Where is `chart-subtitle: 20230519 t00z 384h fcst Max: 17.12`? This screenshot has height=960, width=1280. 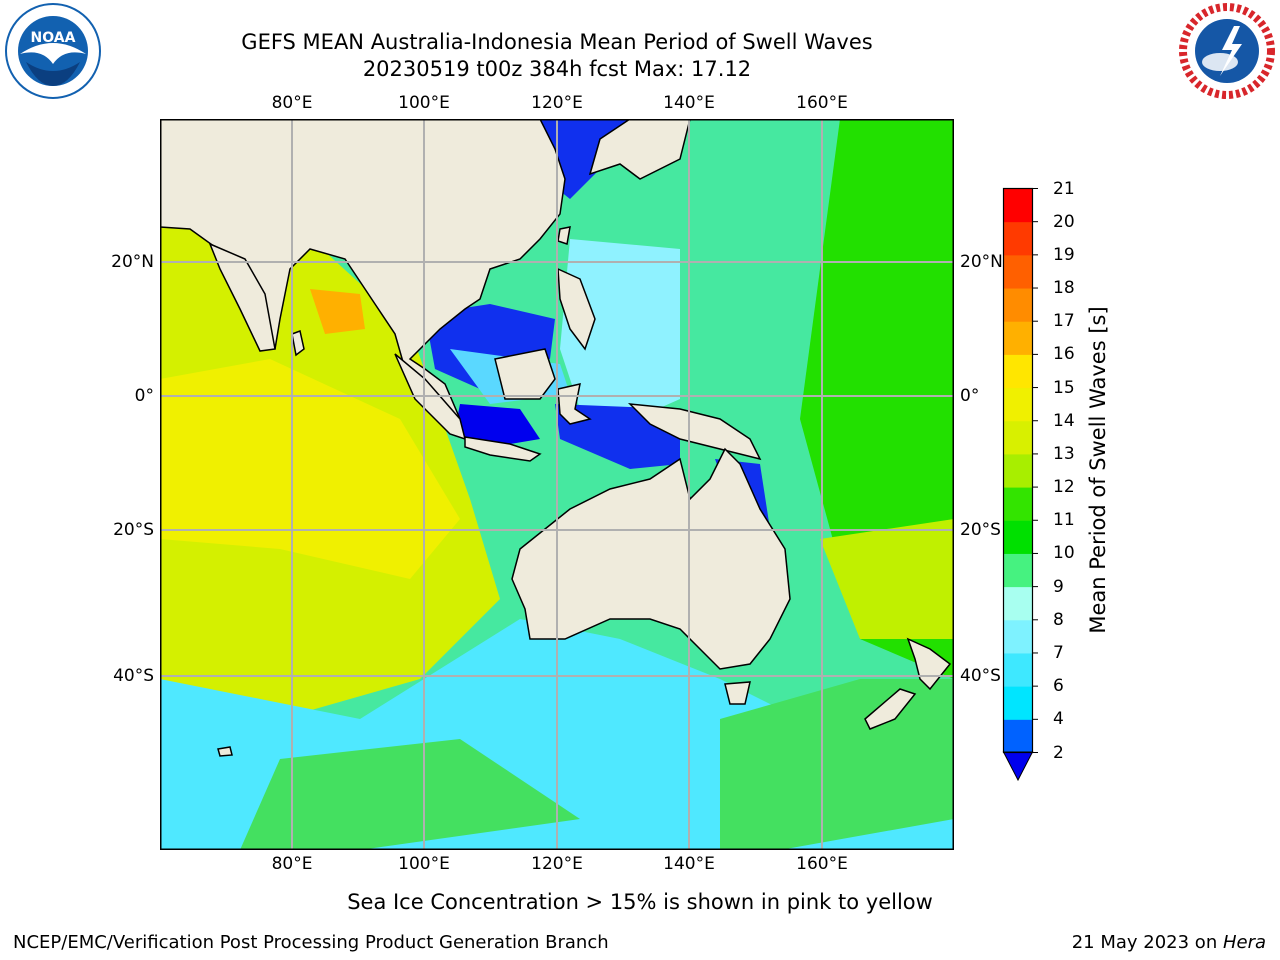 chart-subtitle: 20230519 t00z 384h fcst Max: 17.12 is located at coordinates (557, 69).